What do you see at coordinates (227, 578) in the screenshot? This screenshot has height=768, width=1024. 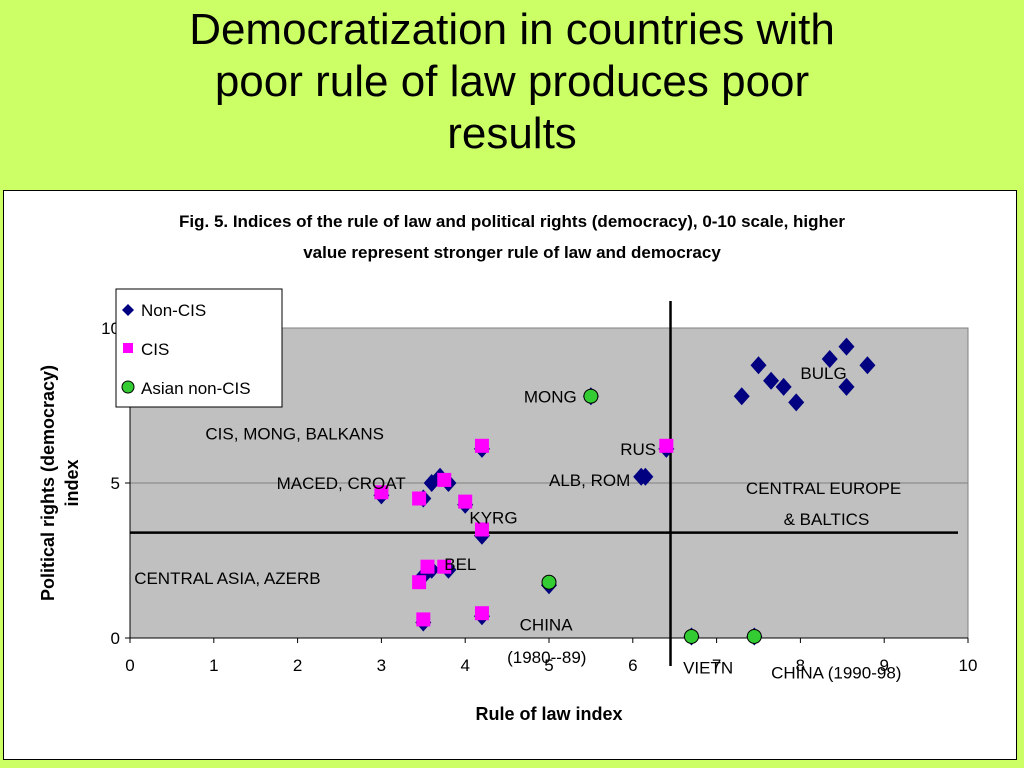 I see `annotation-8: CENTRAL ASIA, AZERB` at bounding box center [227, 578].